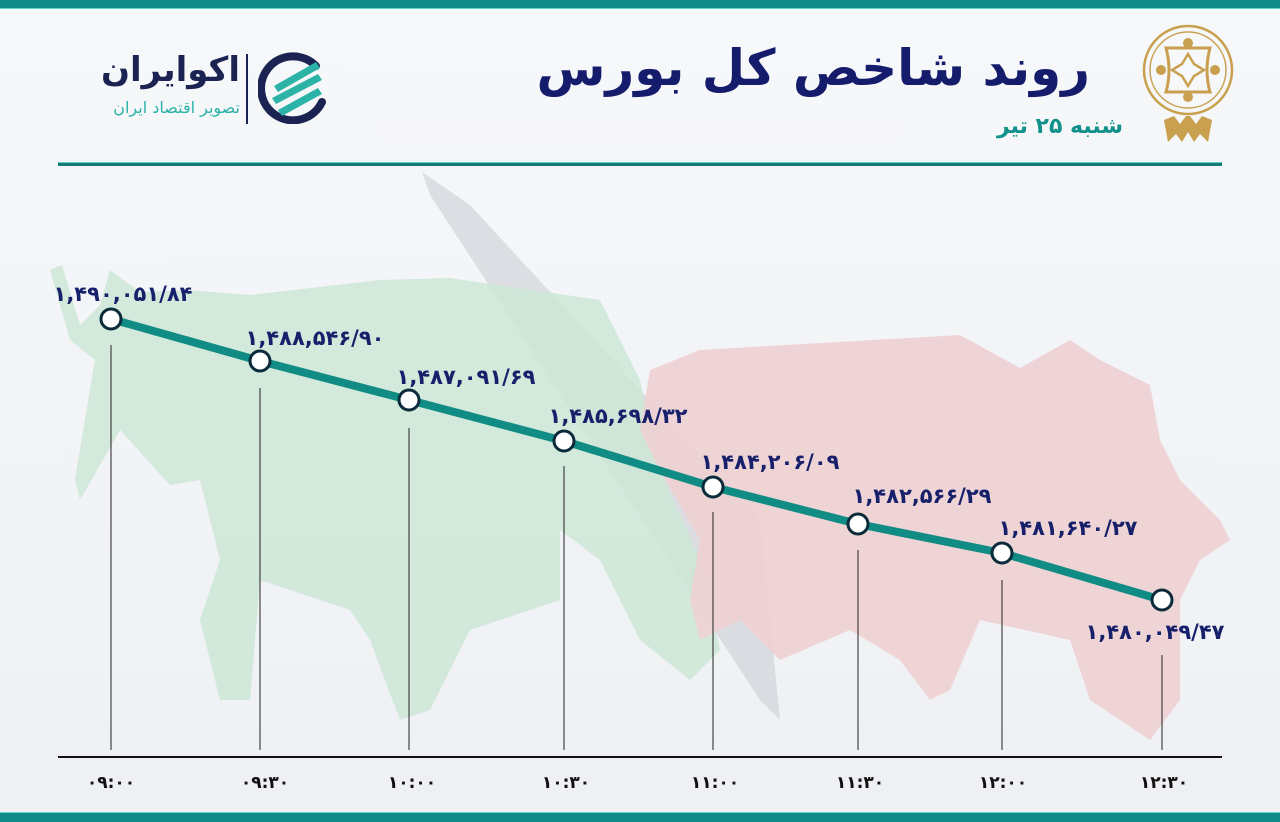 This screenshot has height=822, width=1280. I want to click on data-label: ۱,۴۹۰,۰۵۱/۸۴, so click(123, 294).